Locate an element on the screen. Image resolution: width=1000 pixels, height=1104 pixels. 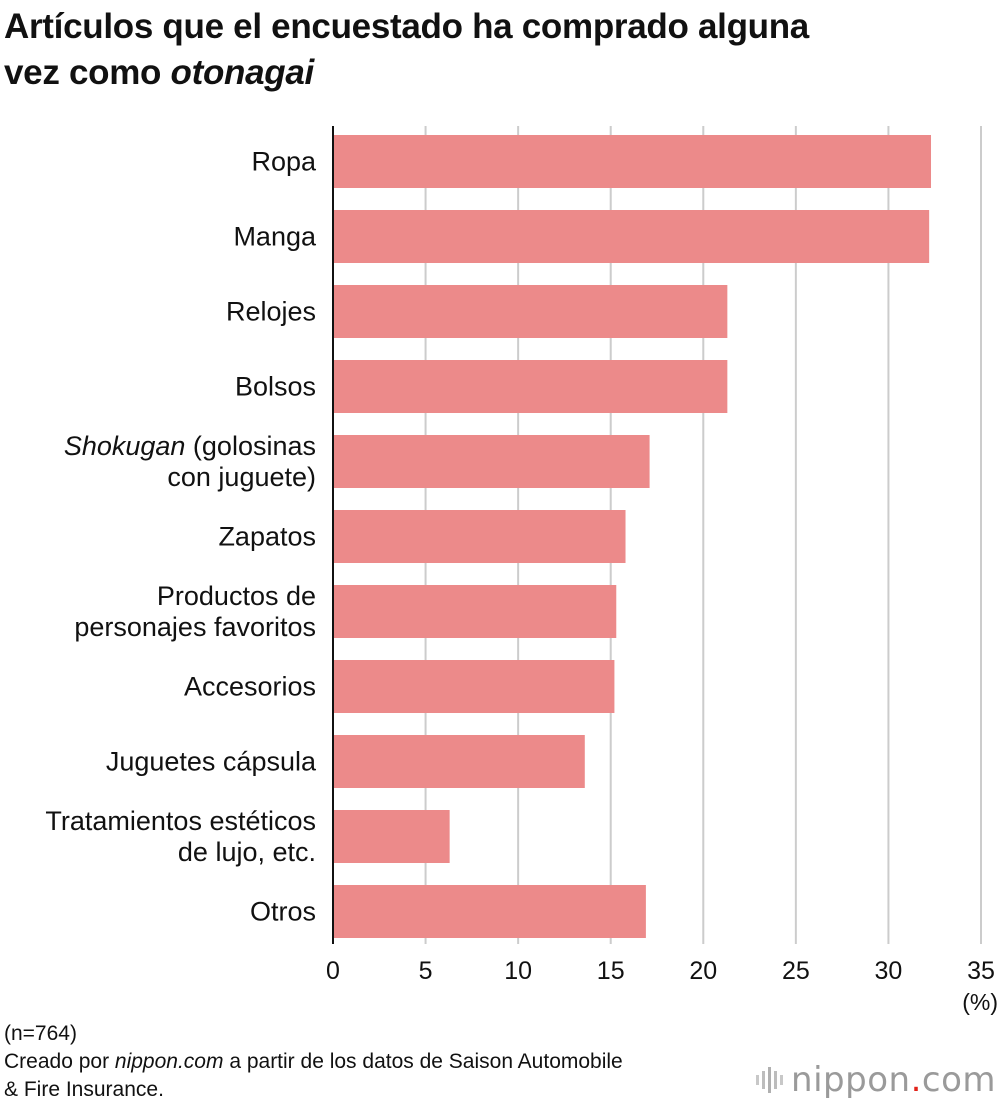
sample-size-note: (n=764) is located at coordinates (40, 1033).